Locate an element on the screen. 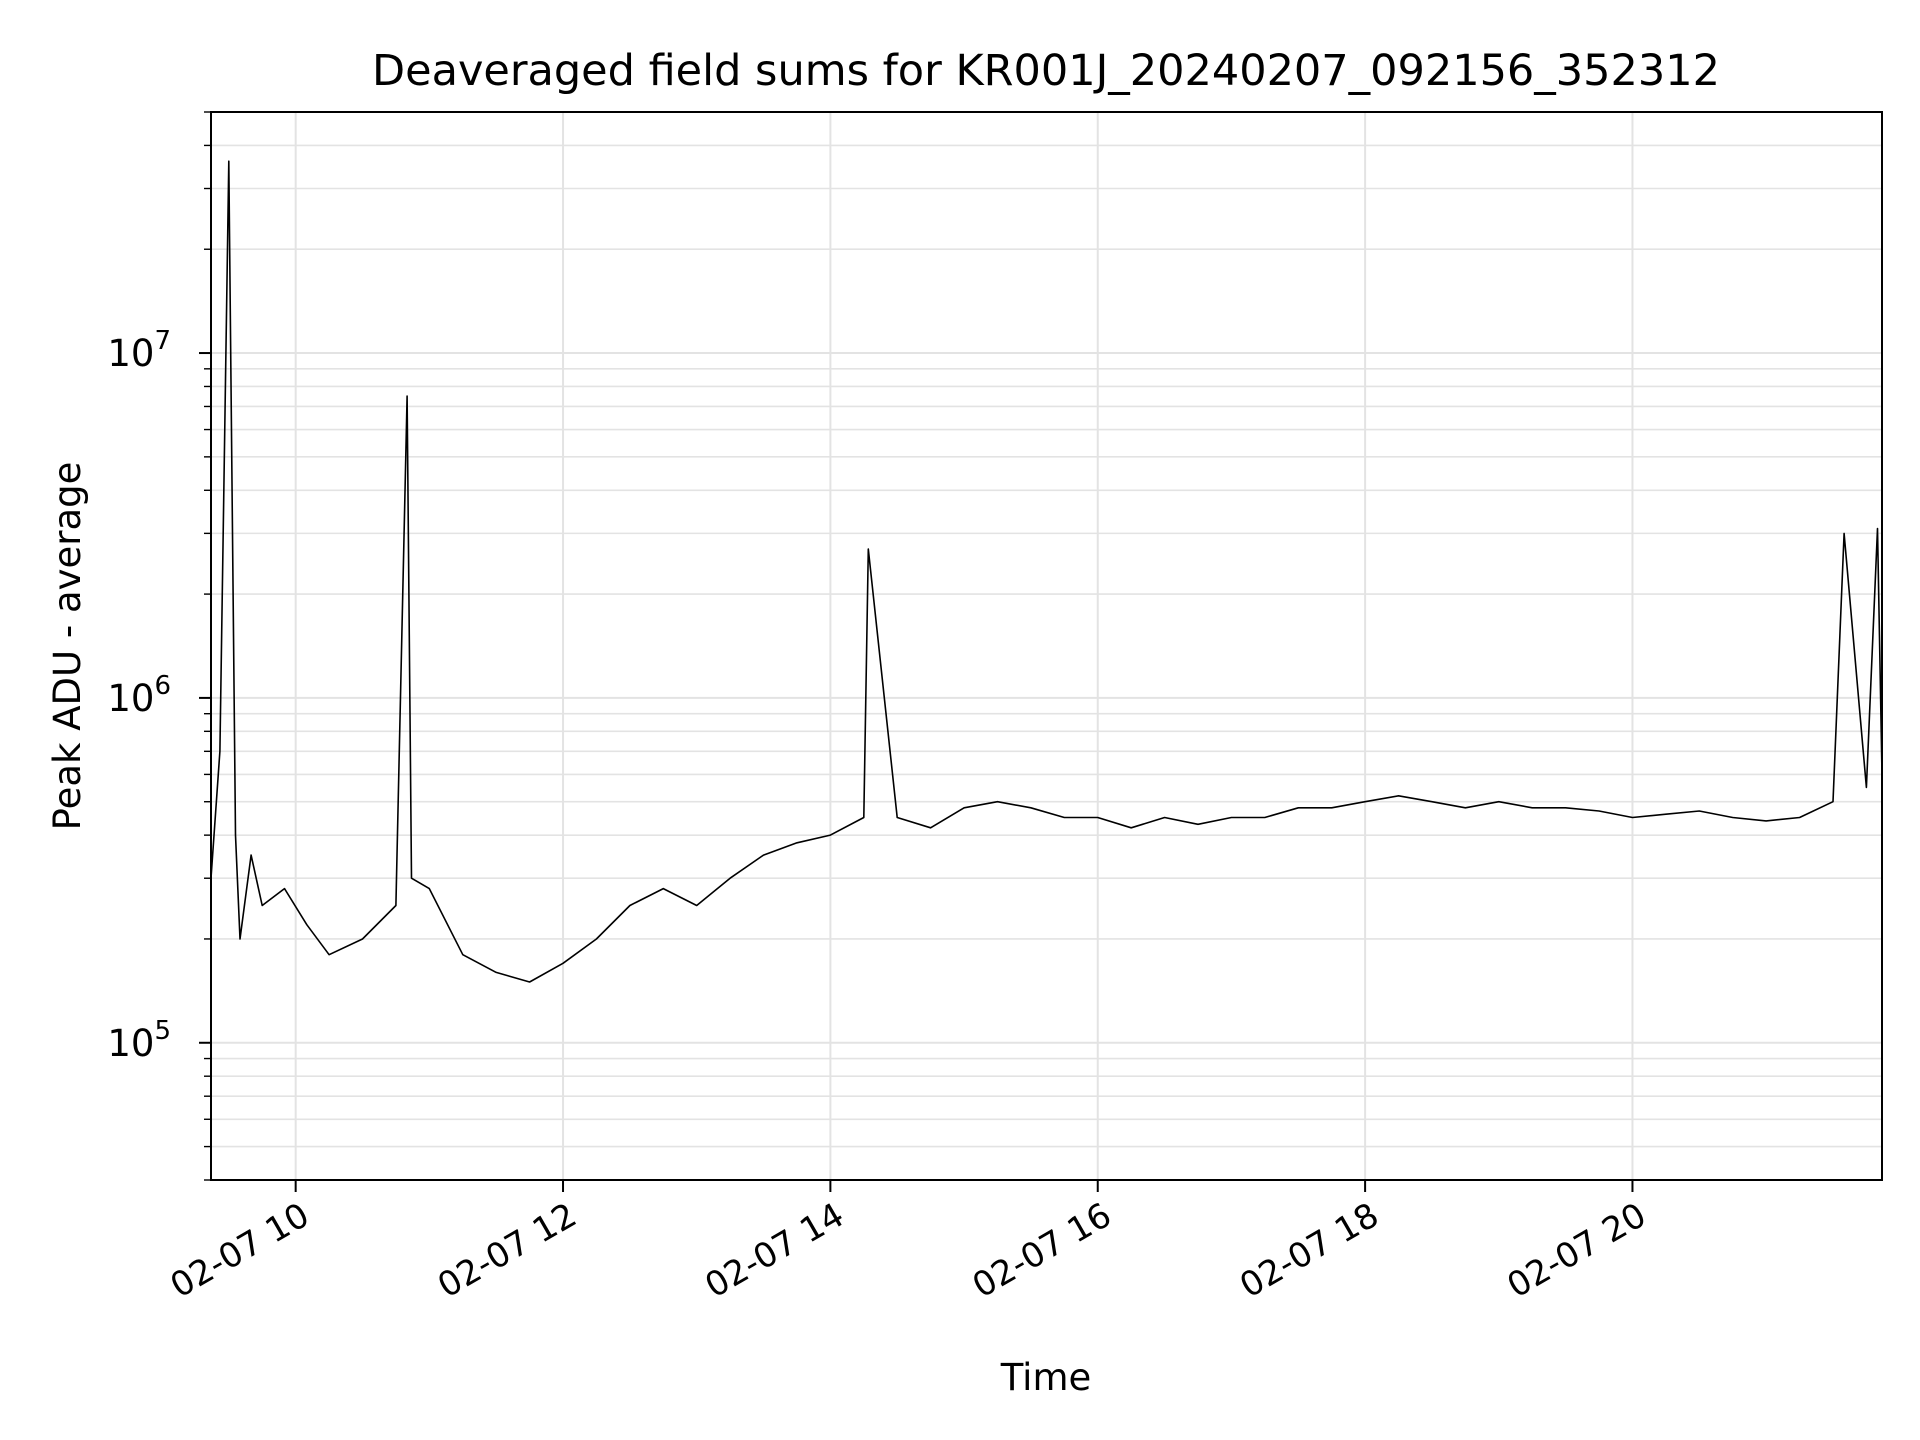 The height and width of the screenshot is (1440, 1920). x-axis-label: Time is located at coordinates (1046, 1377).